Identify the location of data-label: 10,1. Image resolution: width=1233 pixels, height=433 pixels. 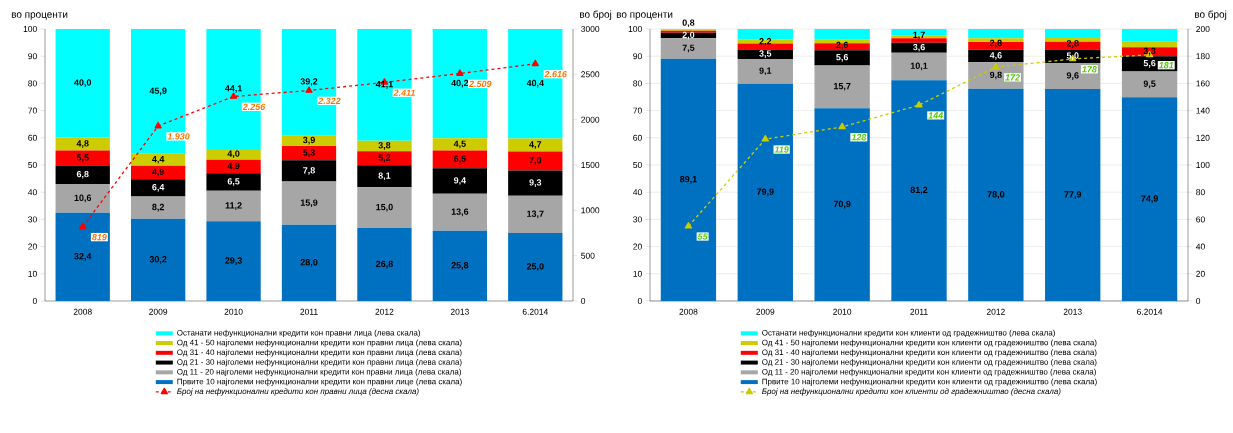
(919, 66).